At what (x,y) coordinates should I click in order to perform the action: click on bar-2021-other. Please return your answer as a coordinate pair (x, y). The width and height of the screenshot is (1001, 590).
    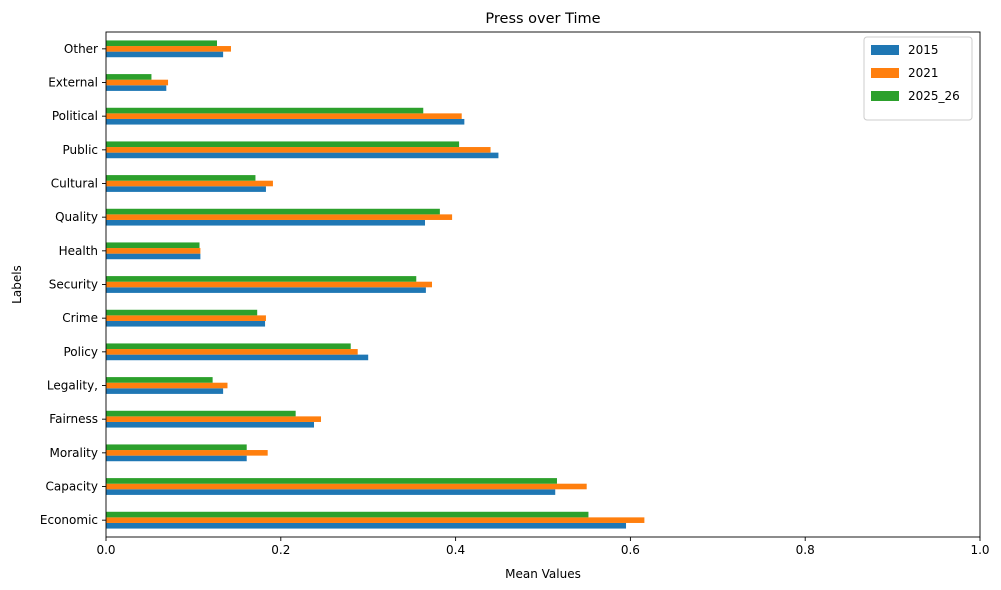
    Looking at the image, I should click on (168, 49).